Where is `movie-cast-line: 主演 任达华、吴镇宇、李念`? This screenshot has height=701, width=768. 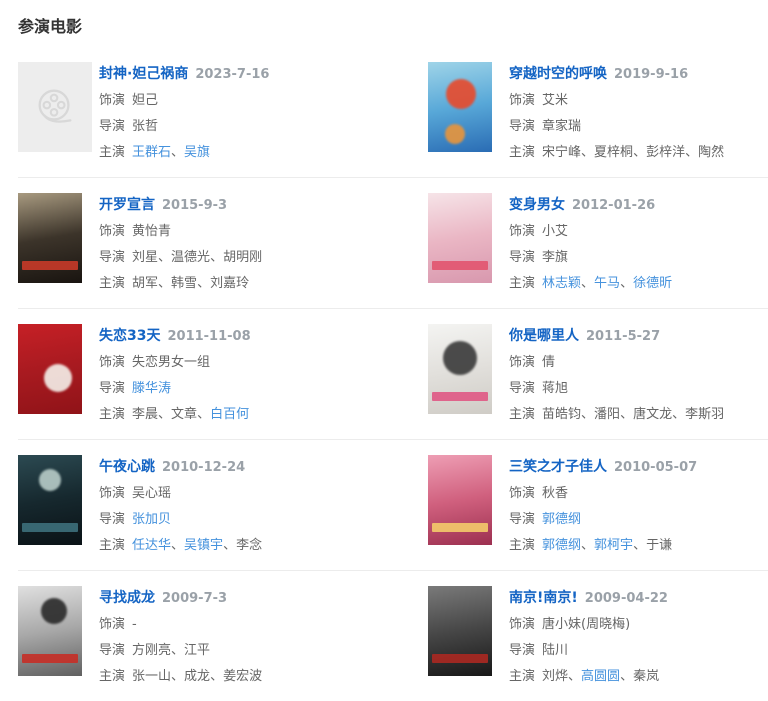 movie-cast-line: 主演 任达华、吴镇宇、李念 is located at coordinates (241, 546).